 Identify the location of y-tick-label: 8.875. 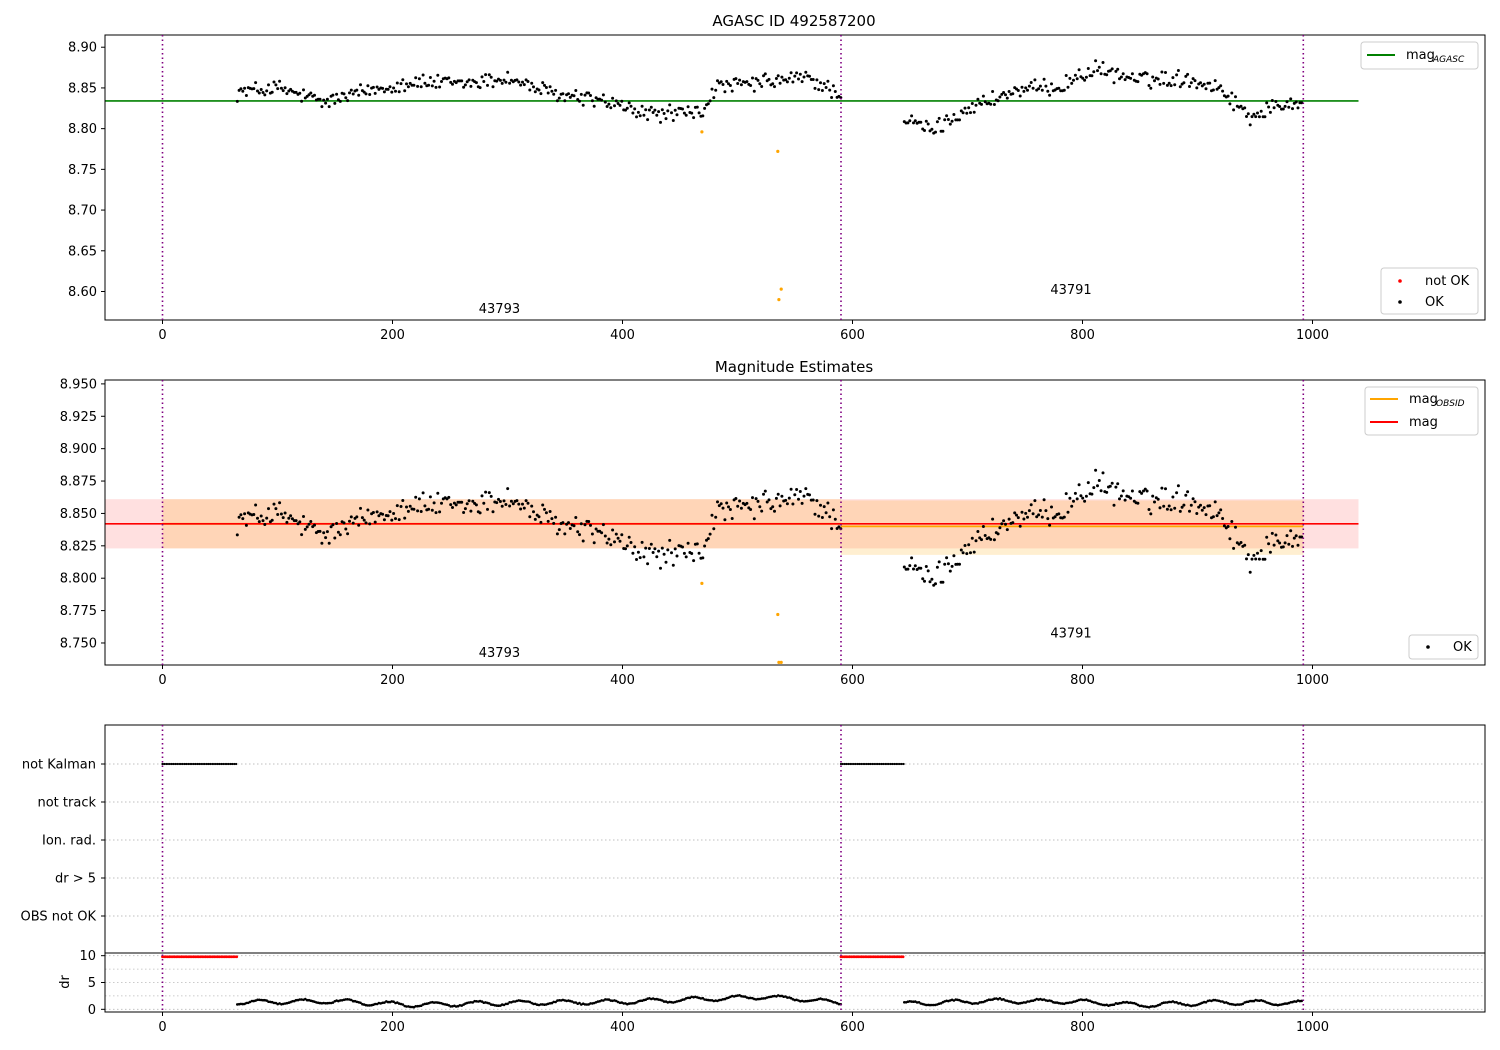
(78, 482).